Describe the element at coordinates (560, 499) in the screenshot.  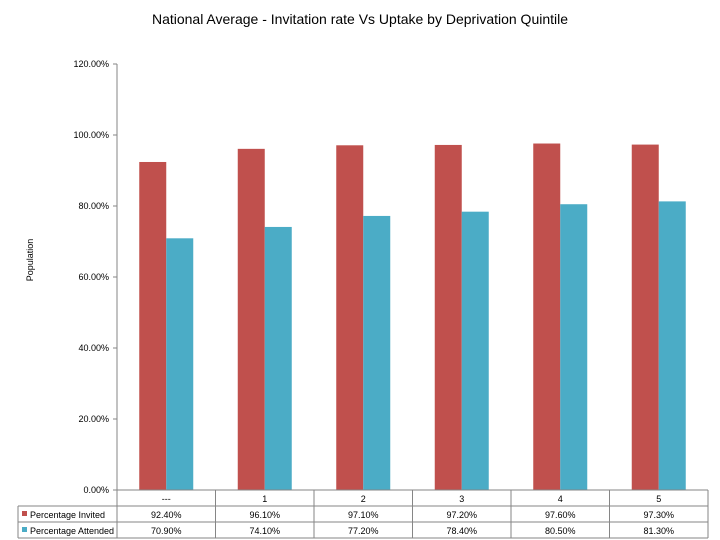
I see `category-label: 4` at that location.